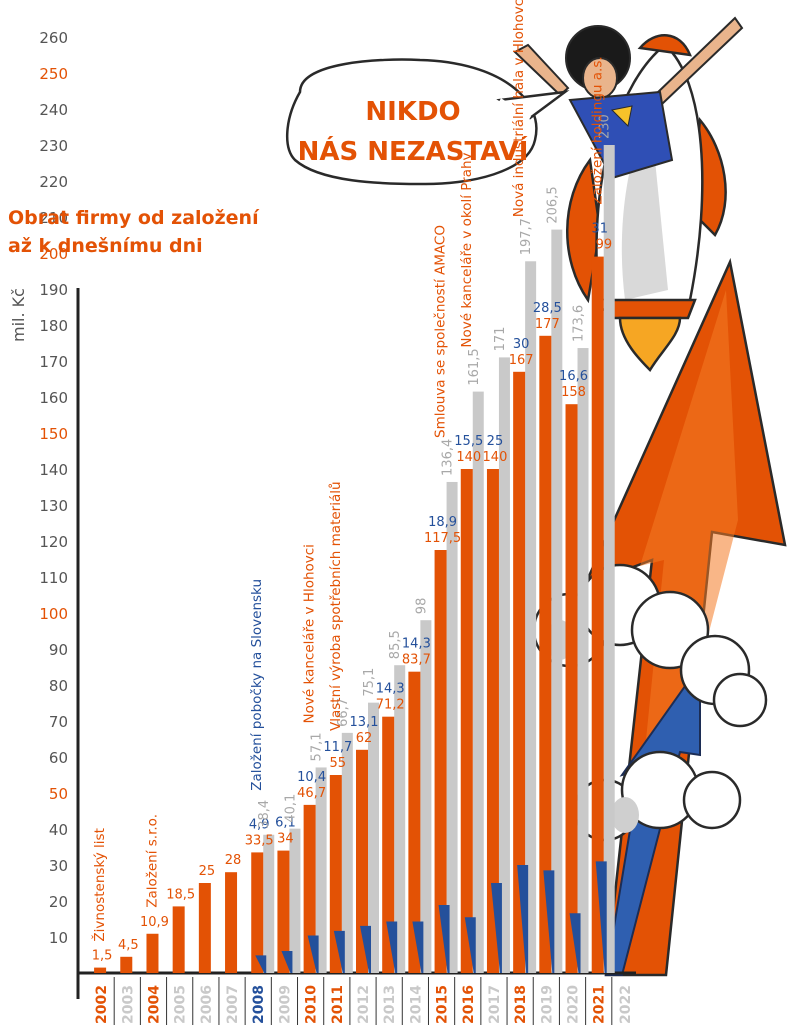  I want to click on orange-value-label: 25, so click(207, 871).